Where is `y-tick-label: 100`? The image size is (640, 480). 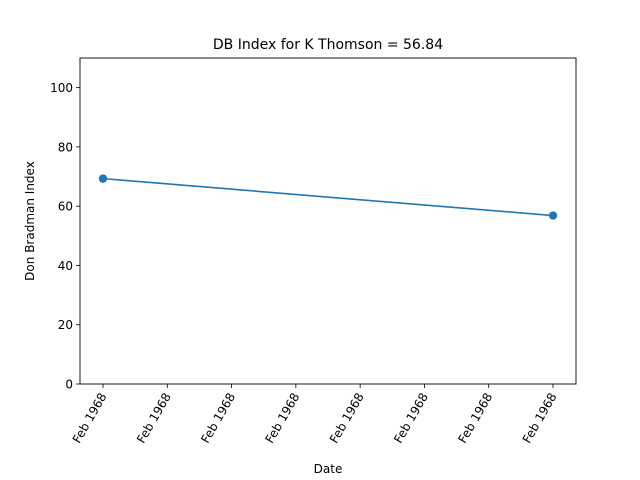
y-tick-label: 100 is located at coordinates (61, 88).